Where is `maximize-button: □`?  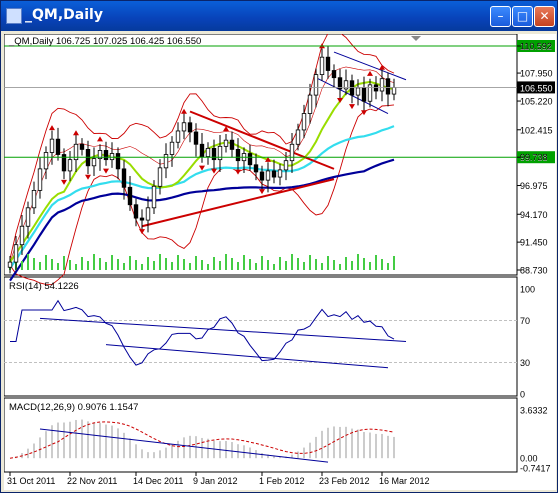
maximize-button: □ is located at coordinates (522, 16).